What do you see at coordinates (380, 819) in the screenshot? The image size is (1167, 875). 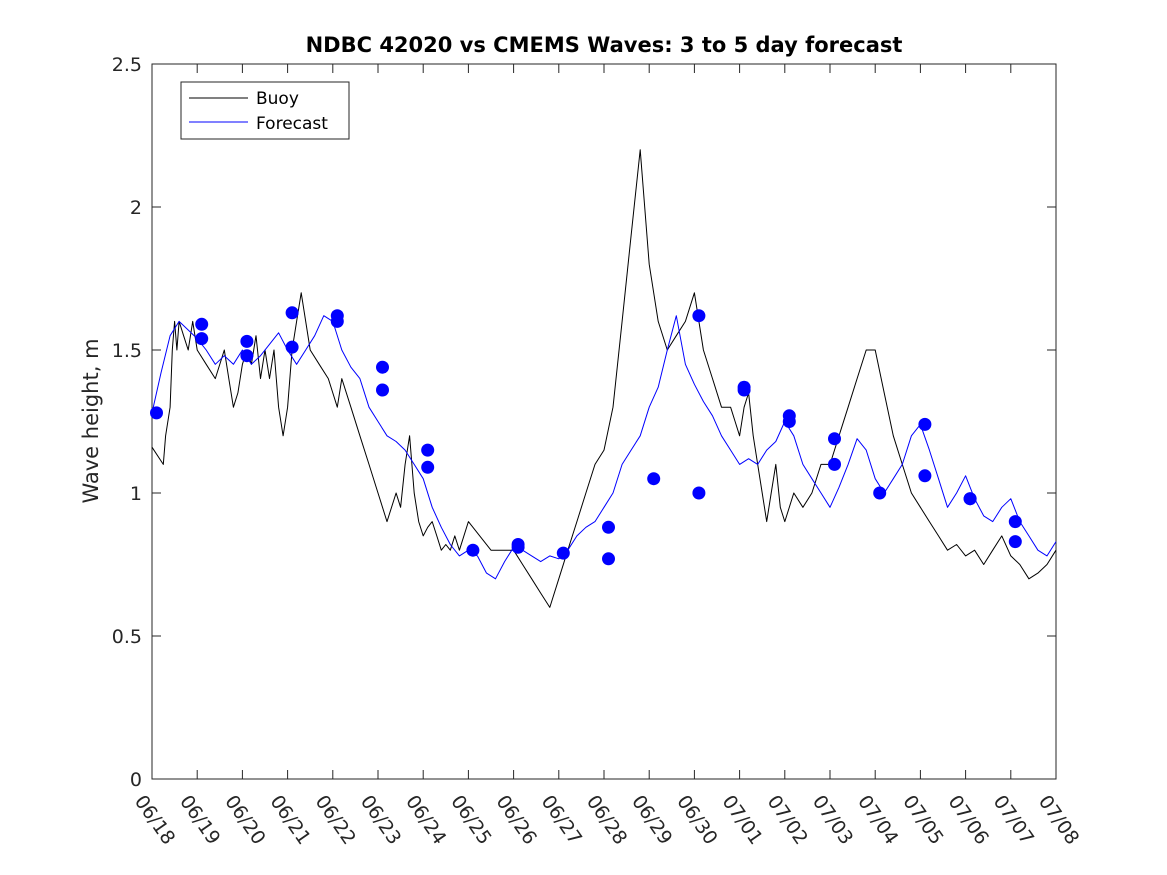 I see `x-tick-label: 06/23` at bounding box center [380, 819].